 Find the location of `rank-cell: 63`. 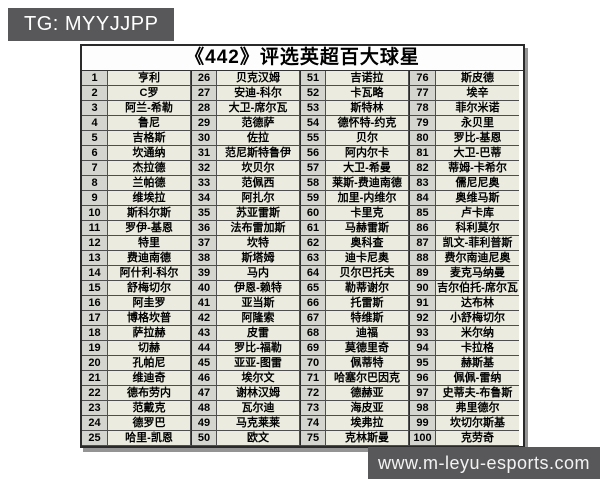

rank-cell: 63 is located at coordinates (313, 258).